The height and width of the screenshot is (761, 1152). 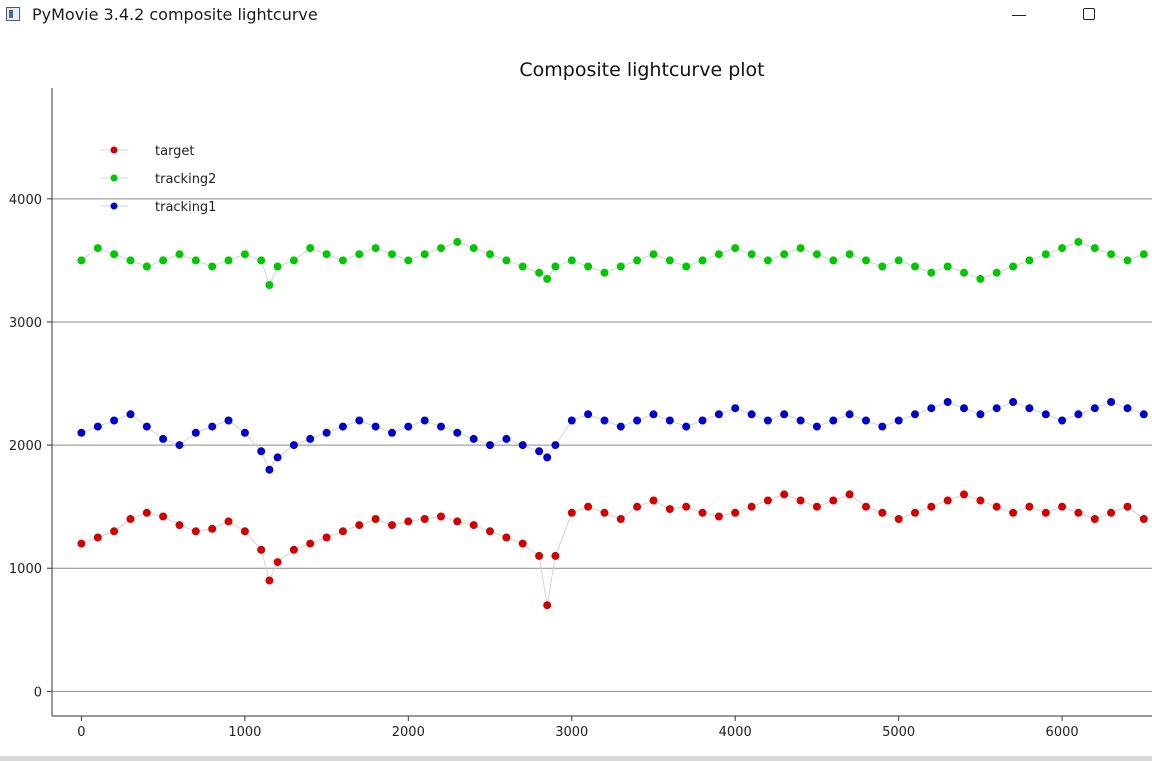 What do you see at coordinates (25, 569) in the screenshot?
I see `tick-label-y-1000: 1000` at bounding box center [25, 569].